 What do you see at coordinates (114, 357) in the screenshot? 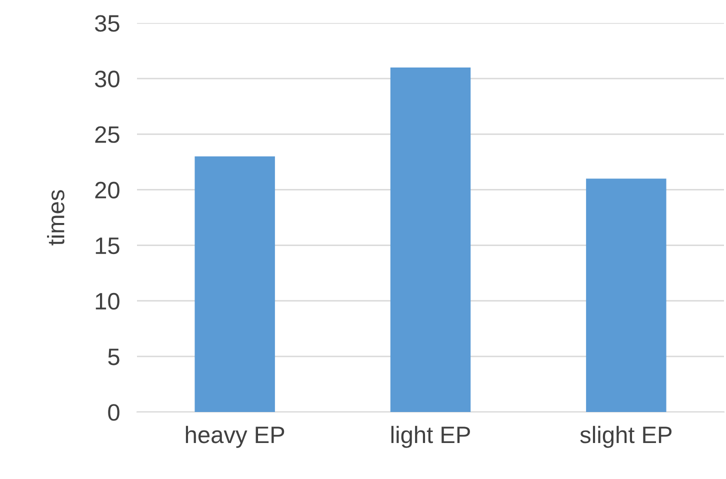
I see `y-tick-label: 5` at bounding box center [114, 357].